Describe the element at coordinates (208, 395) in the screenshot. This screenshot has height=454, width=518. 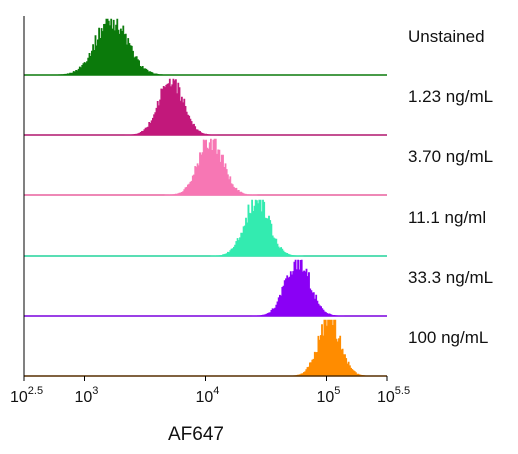
I see `x-tick-label: 10⁴` at that location.